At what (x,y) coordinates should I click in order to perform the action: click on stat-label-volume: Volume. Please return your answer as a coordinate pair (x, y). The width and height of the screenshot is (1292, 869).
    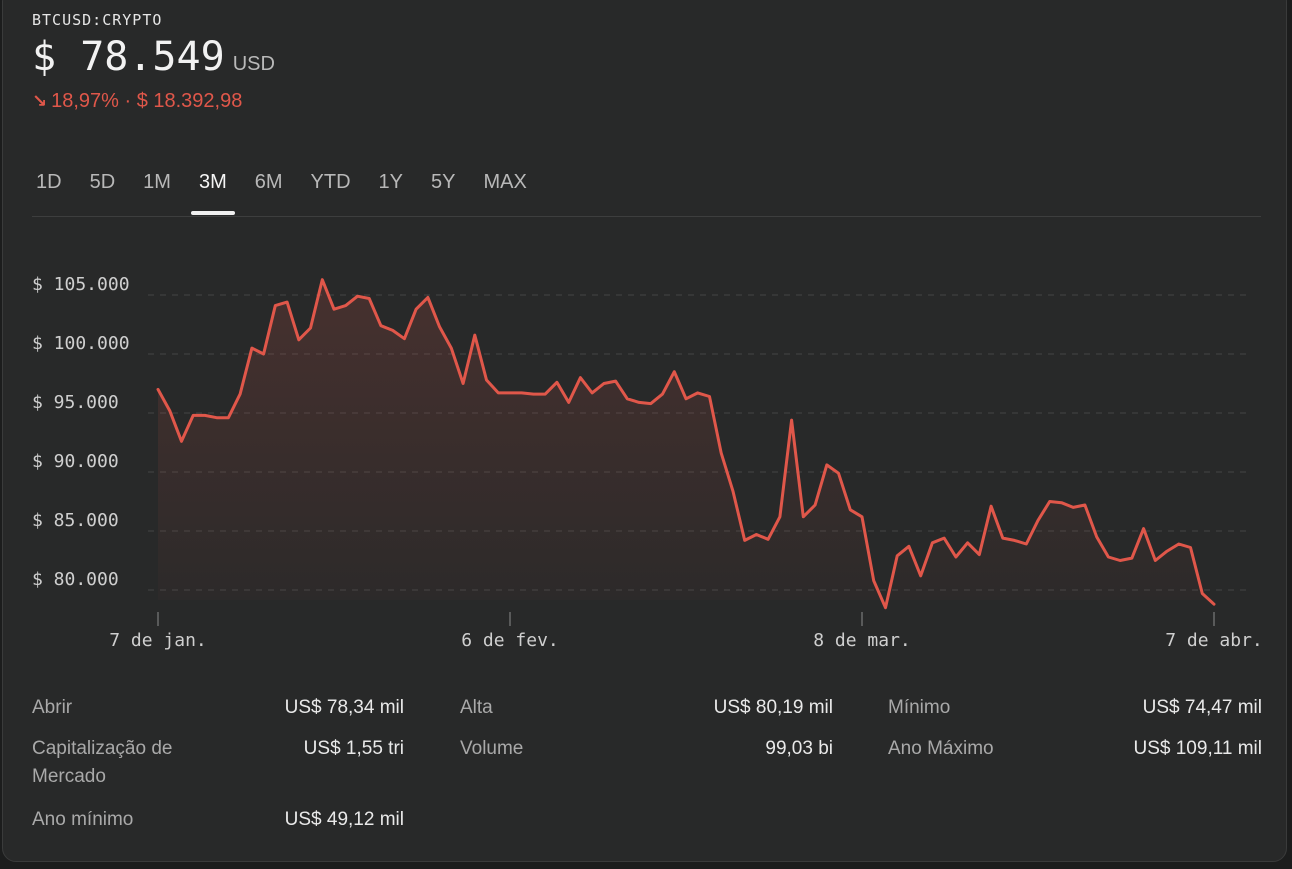
    Looking at the image, I should click on (492, 748).